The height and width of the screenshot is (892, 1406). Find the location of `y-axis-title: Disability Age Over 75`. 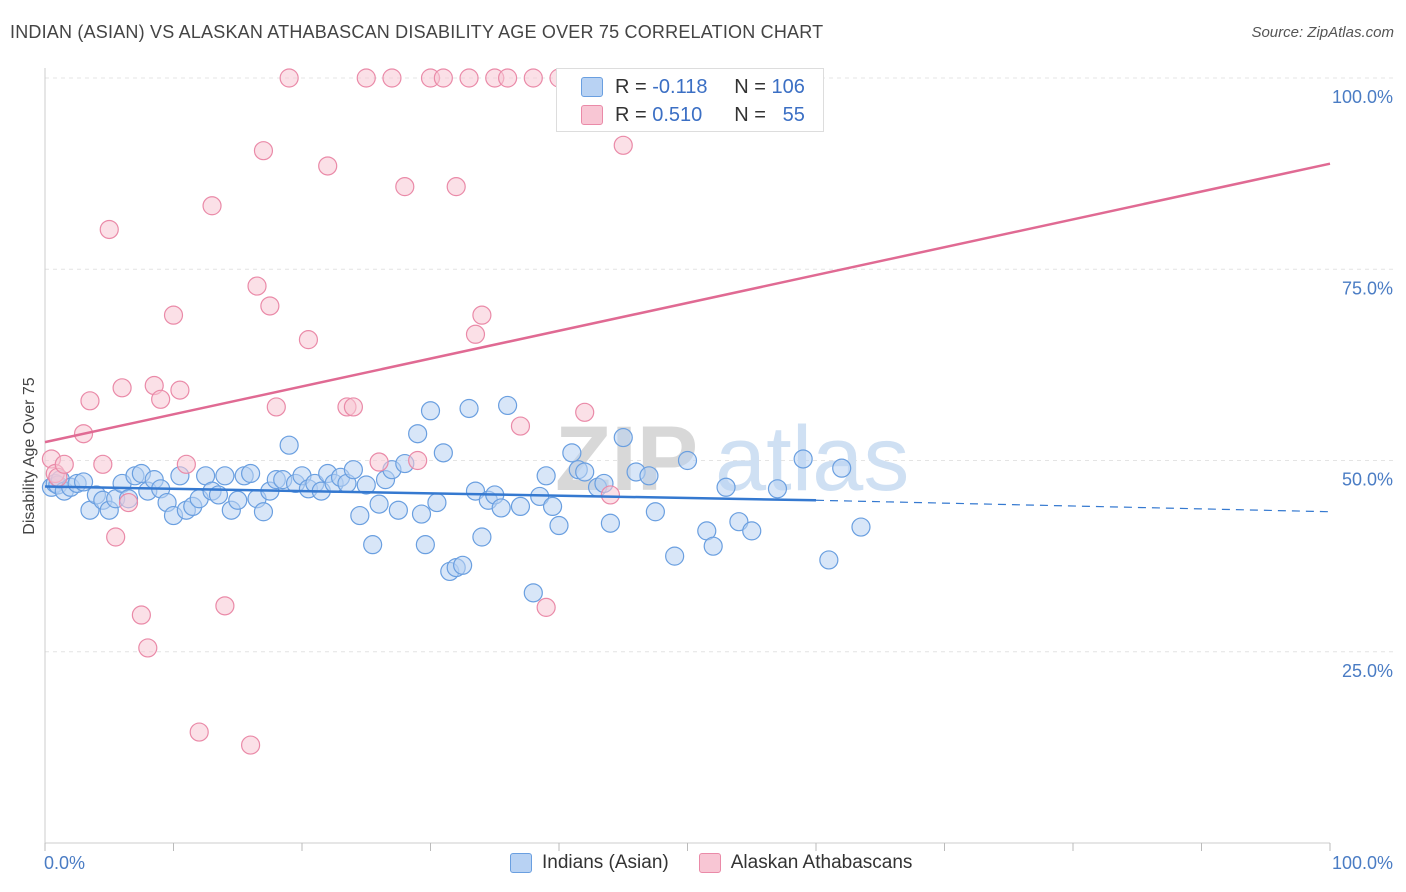

y-axis-title: Disability Age Over 75 is located at coordinates (29, 456).